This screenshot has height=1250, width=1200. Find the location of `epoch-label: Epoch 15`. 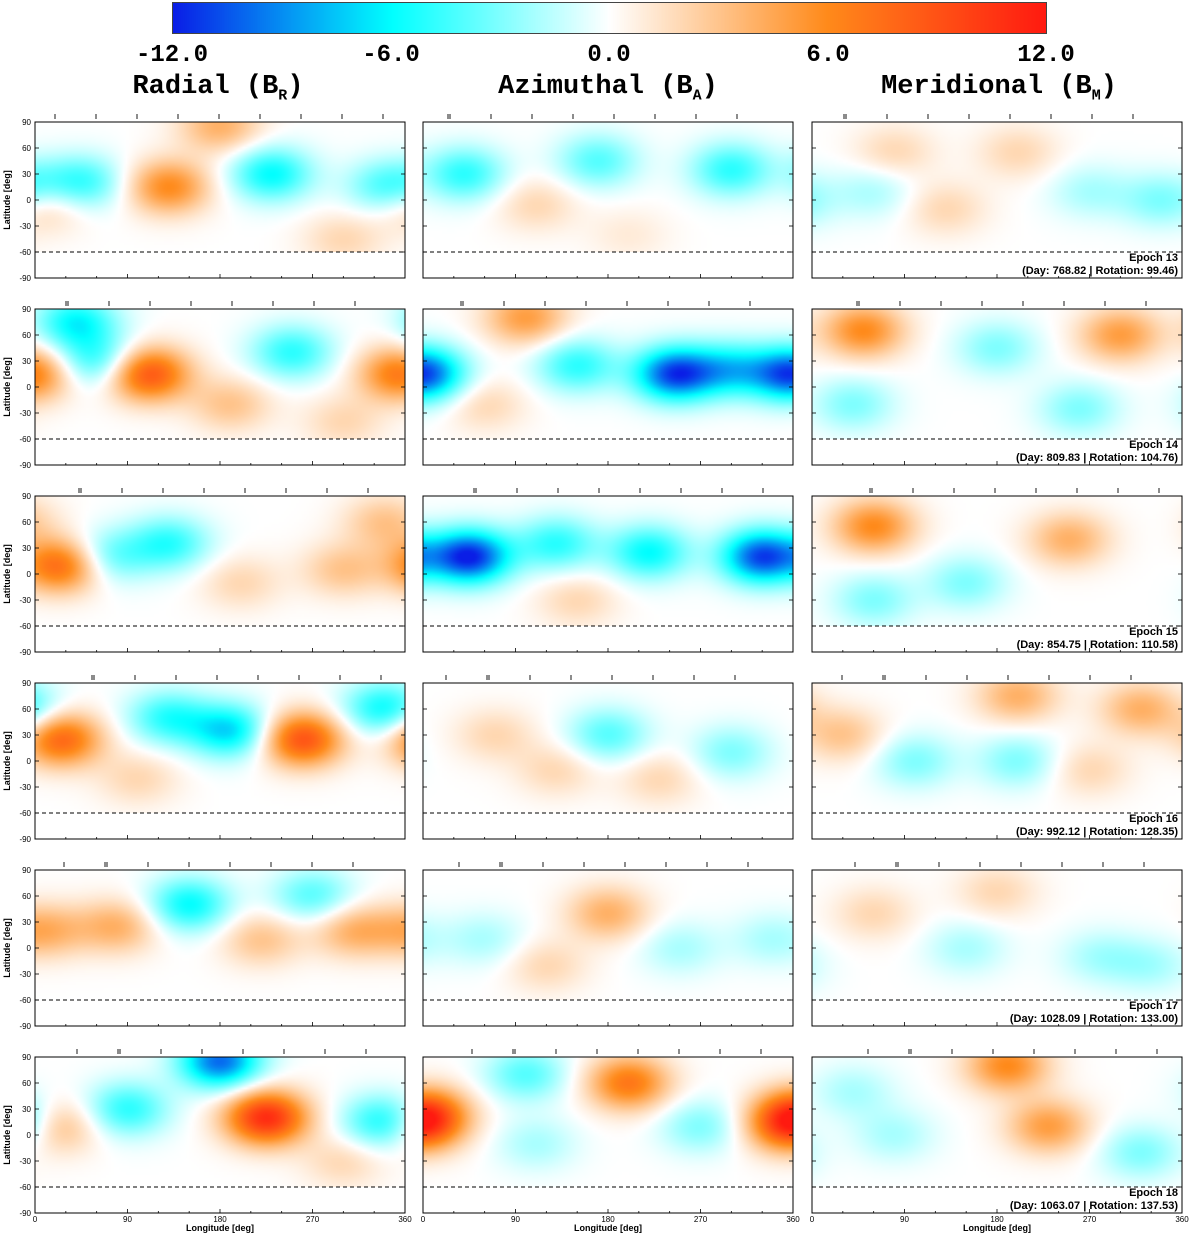

epoch-label: Epoch 15 is located at coordinates (1153, 632).